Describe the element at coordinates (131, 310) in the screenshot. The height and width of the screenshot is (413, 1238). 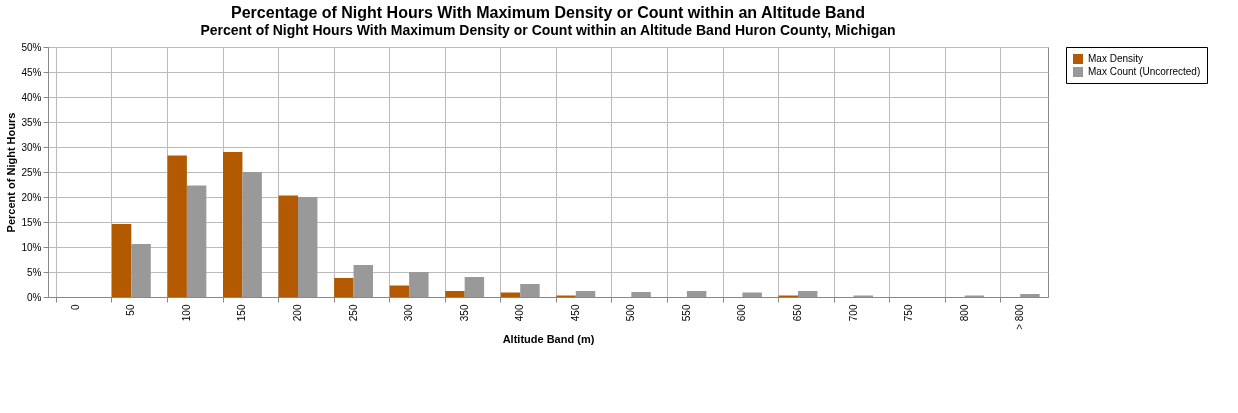
I see `x-tick-label: 50` at that location.